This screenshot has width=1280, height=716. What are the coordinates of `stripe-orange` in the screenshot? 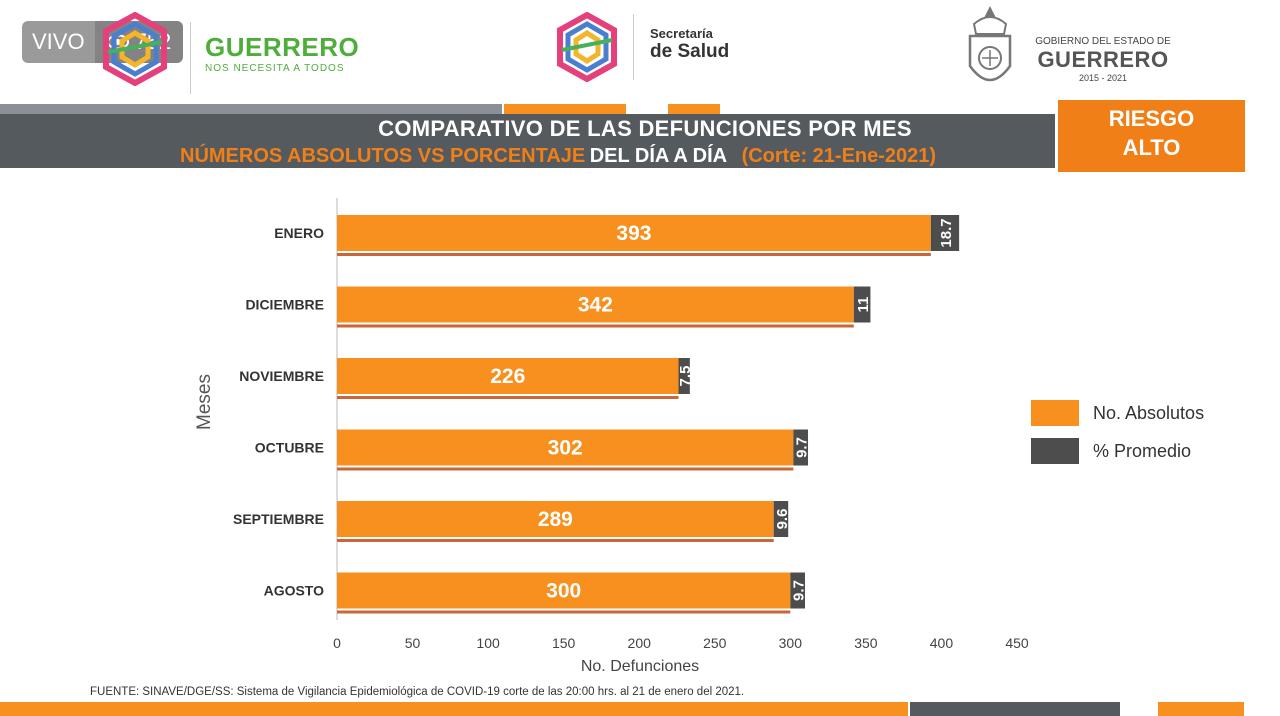 It's located at (565, 109).